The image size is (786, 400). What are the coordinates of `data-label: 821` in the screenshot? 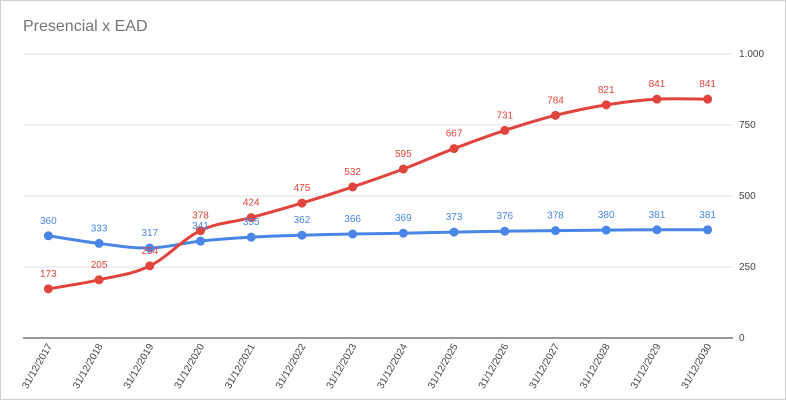 It's located at (606, 90).